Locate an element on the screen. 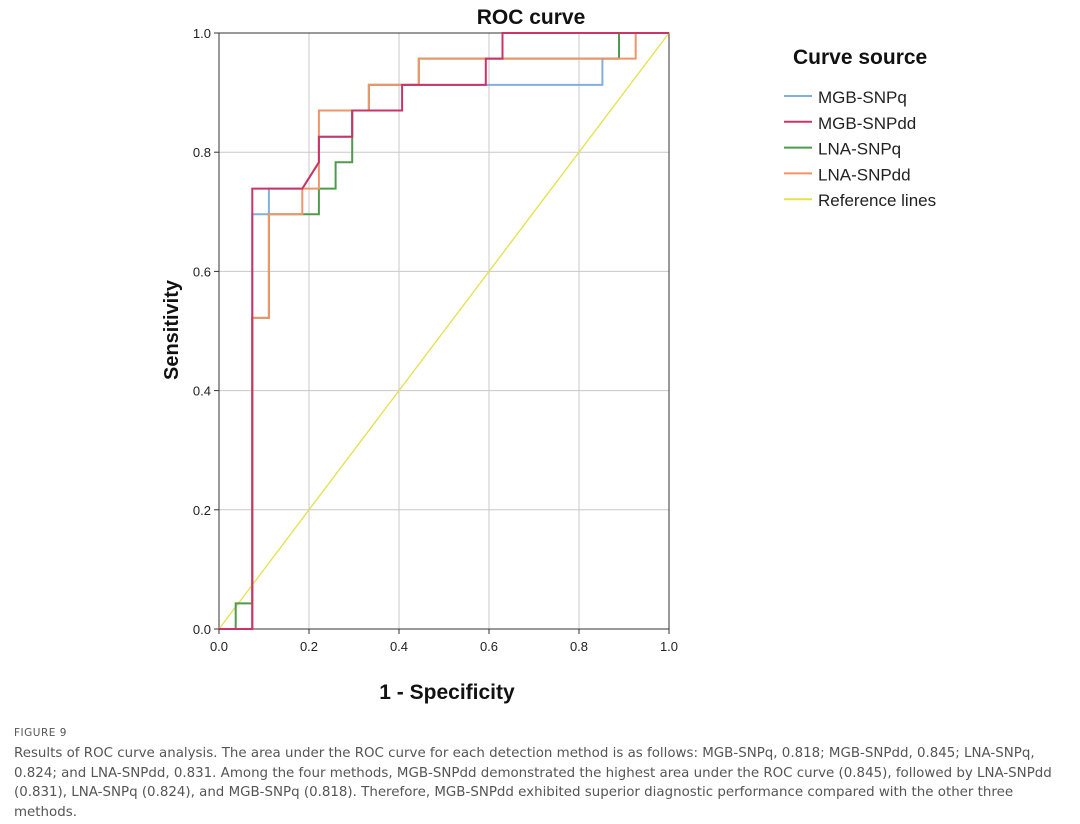  y-tick-label: 0.2 is located at coordinates (202, 510).